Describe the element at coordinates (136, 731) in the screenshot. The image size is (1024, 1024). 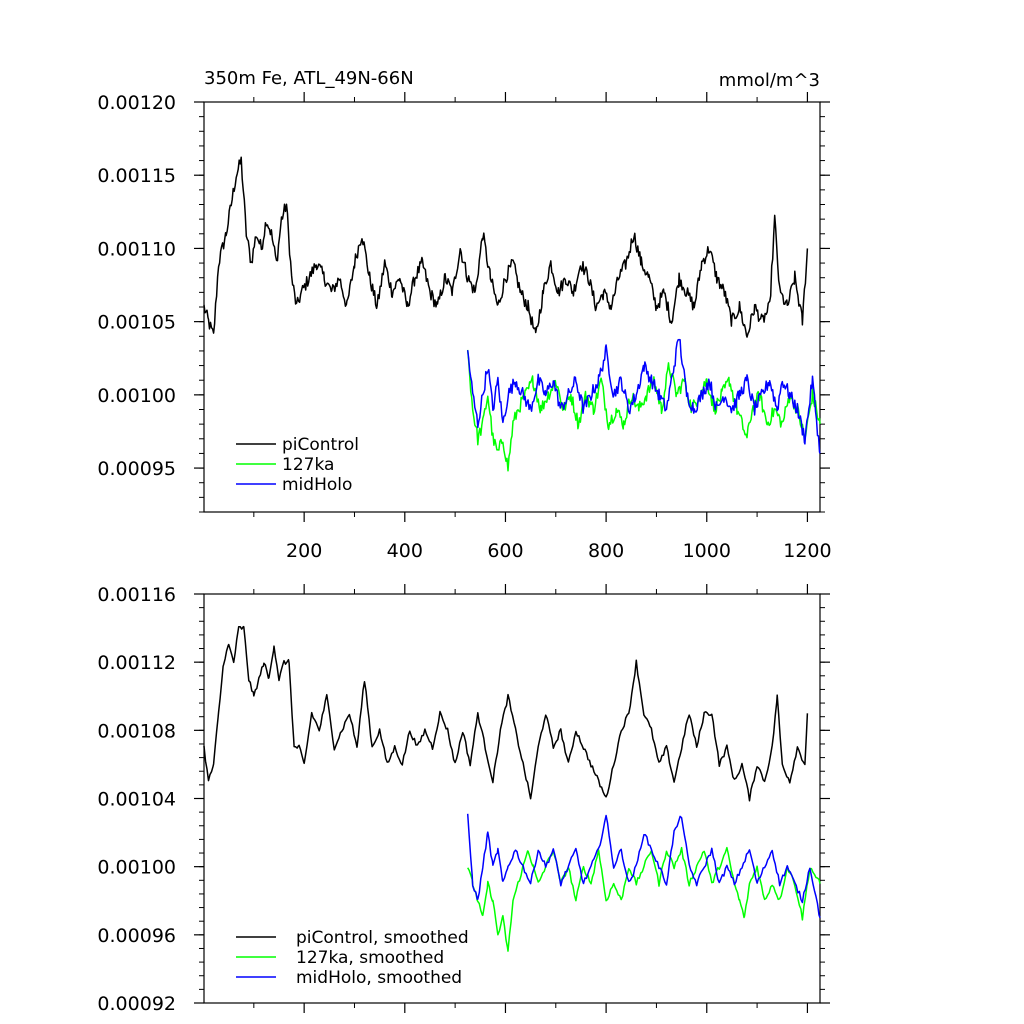
I see `y-tick-label: 0.00108` at that location.